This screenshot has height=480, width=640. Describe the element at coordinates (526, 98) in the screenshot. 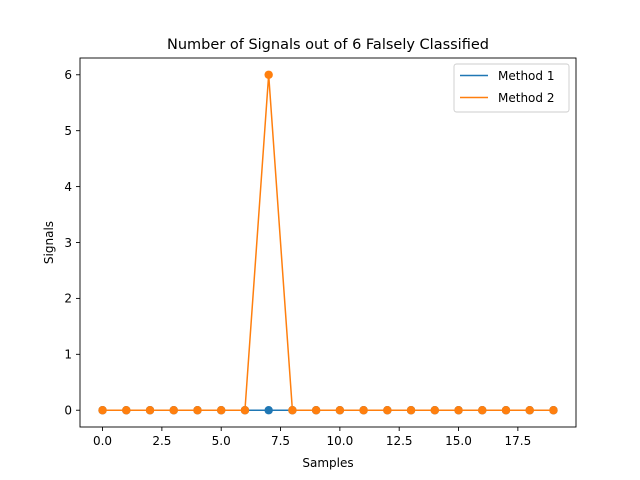

I see `legend-label-method-2: Method 2` at that location.